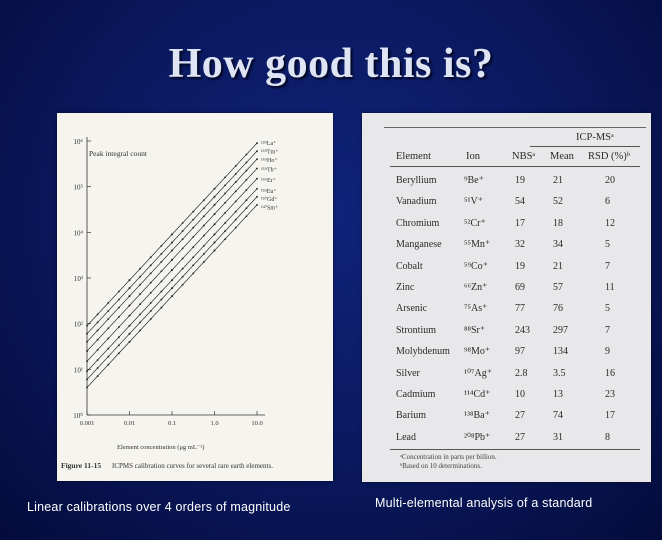  I want to click on y-tick-label: 10³, so click(78, 279).